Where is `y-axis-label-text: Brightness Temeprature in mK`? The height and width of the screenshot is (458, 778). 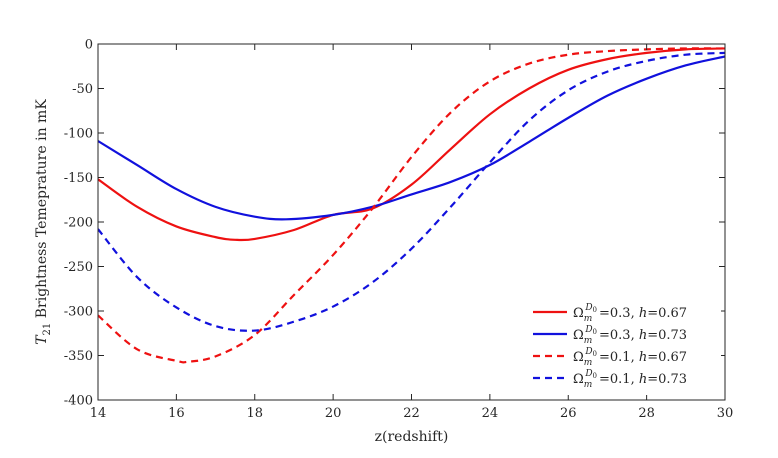
y-axis-label-text: Brightness Temeprature in mK is located at coordinates (42, 211).